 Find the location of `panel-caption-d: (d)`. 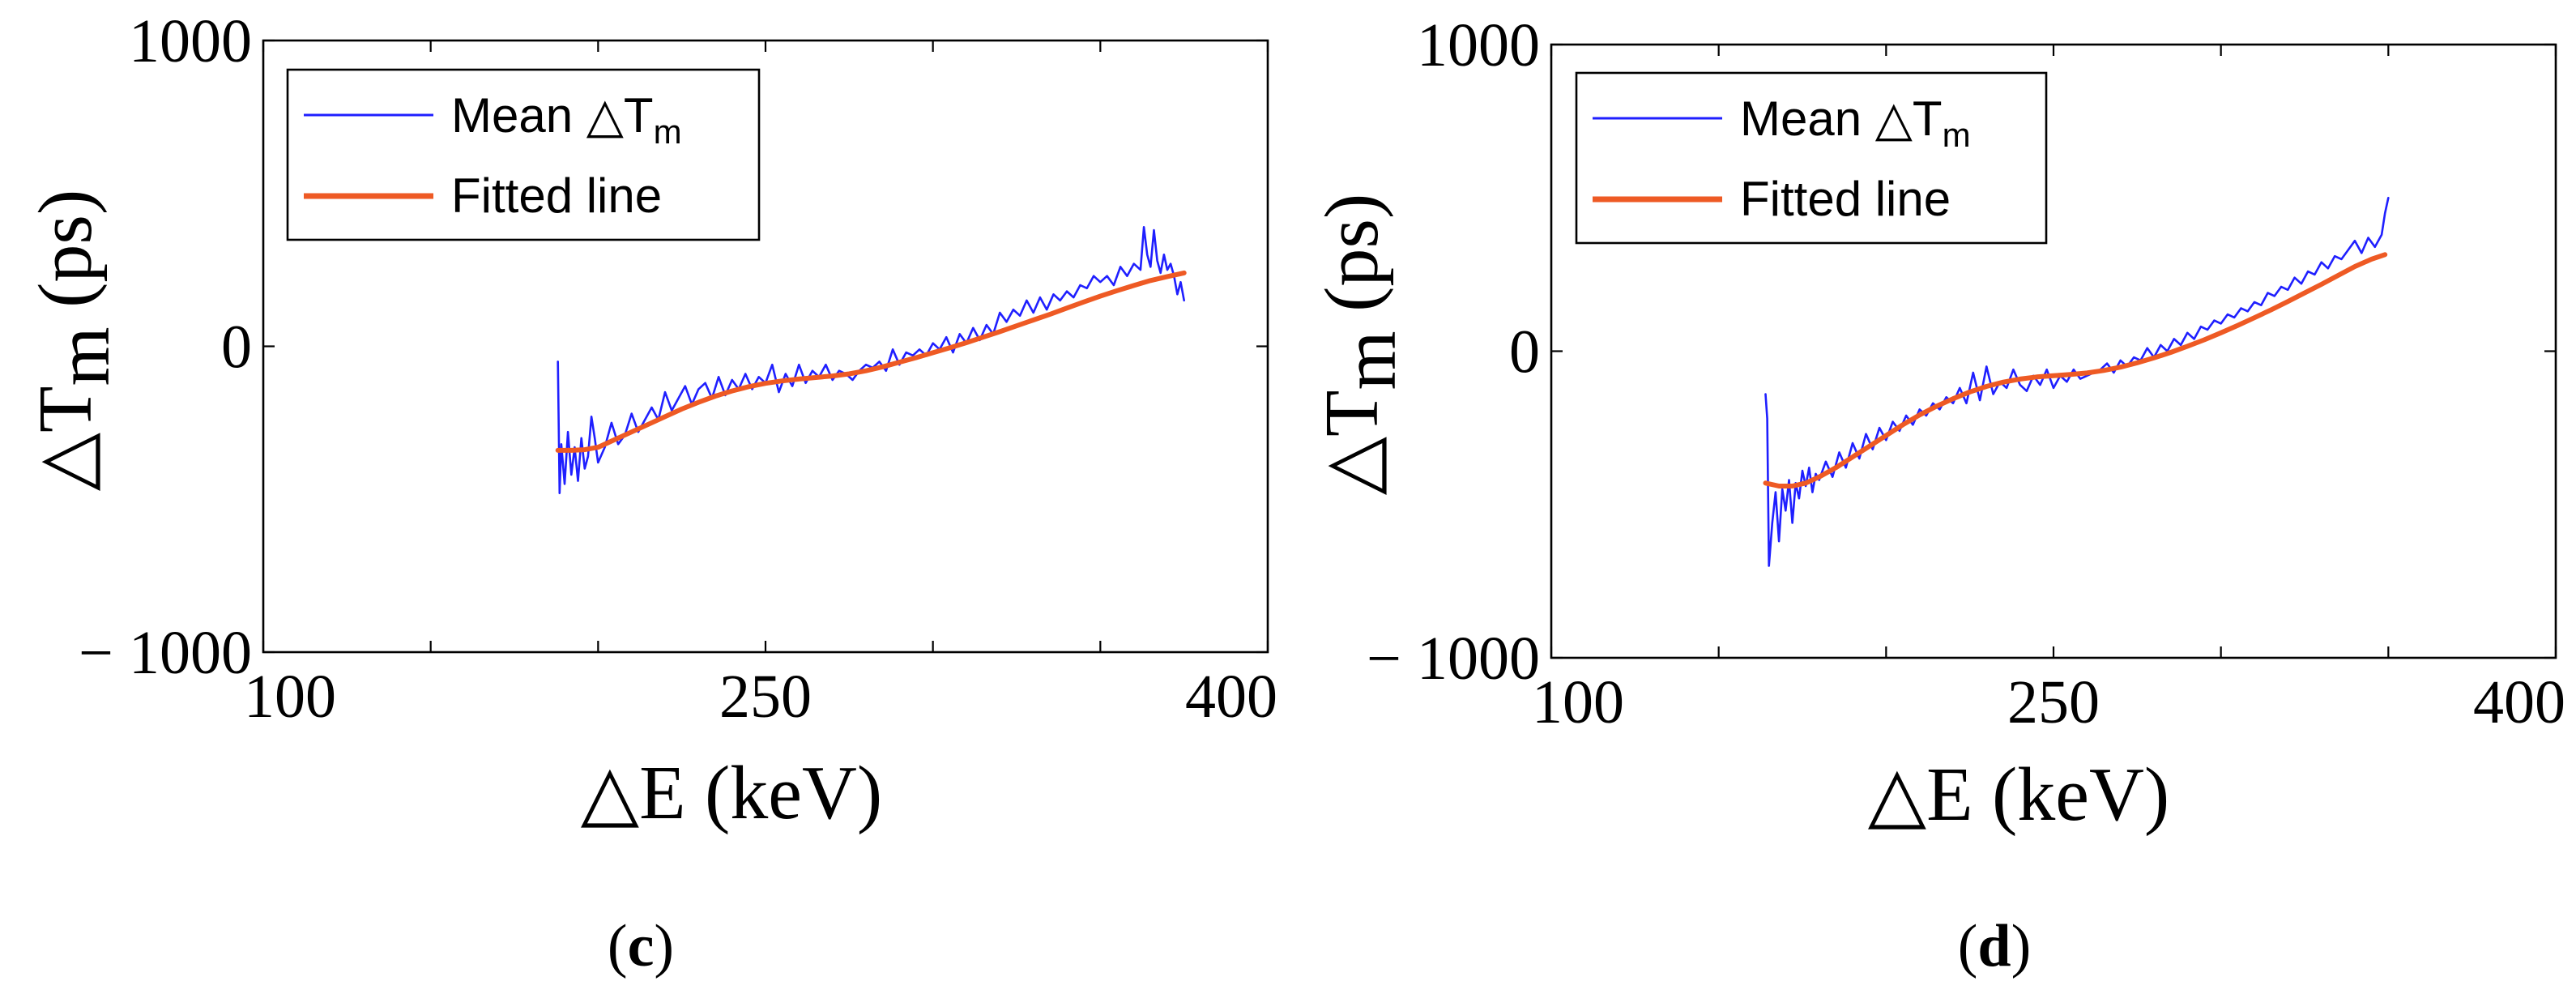

panel-caption-d: (d) is located at coordinates (1995, 946).